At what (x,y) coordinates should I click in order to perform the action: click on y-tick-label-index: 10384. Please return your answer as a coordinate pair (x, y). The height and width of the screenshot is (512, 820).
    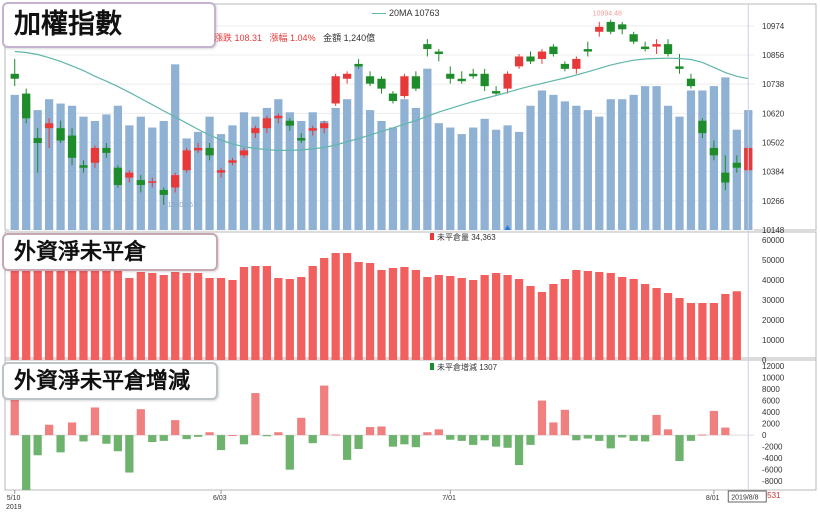
    Looking at the image, I should click on (773, 172).